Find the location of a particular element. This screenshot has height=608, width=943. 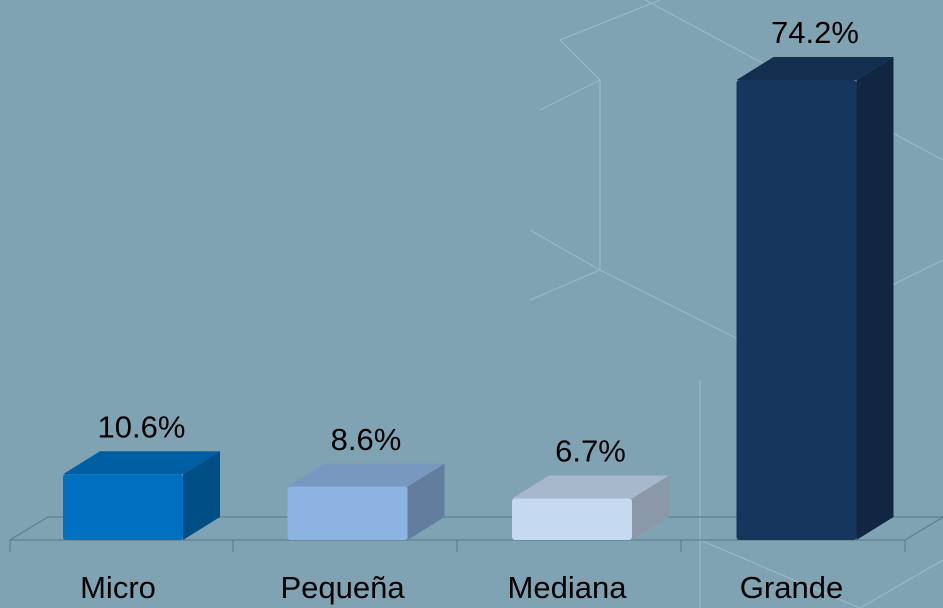

x-tick-label: Micro is located at coordinates (118, 587).